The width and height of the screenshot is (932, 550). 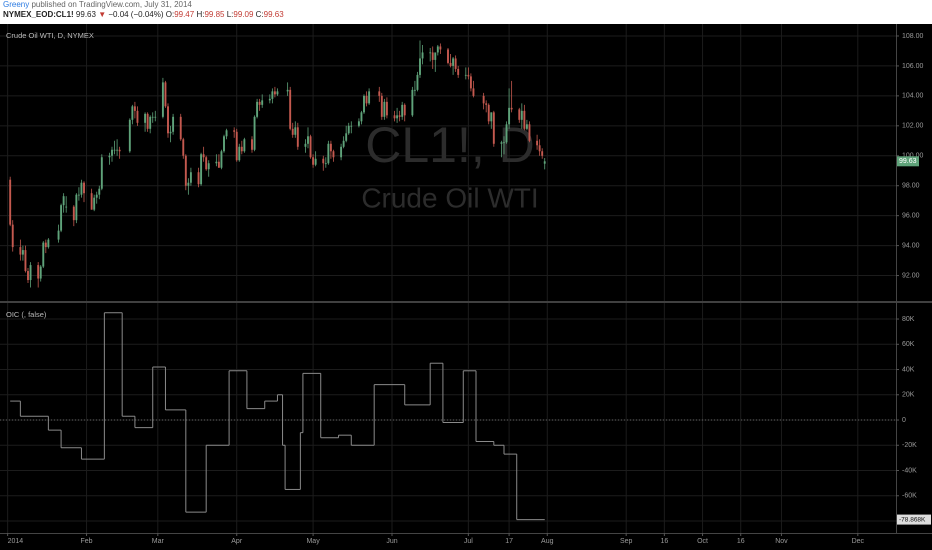 I want to click on y-tick-label: 20K, so click(x=908, y=395).